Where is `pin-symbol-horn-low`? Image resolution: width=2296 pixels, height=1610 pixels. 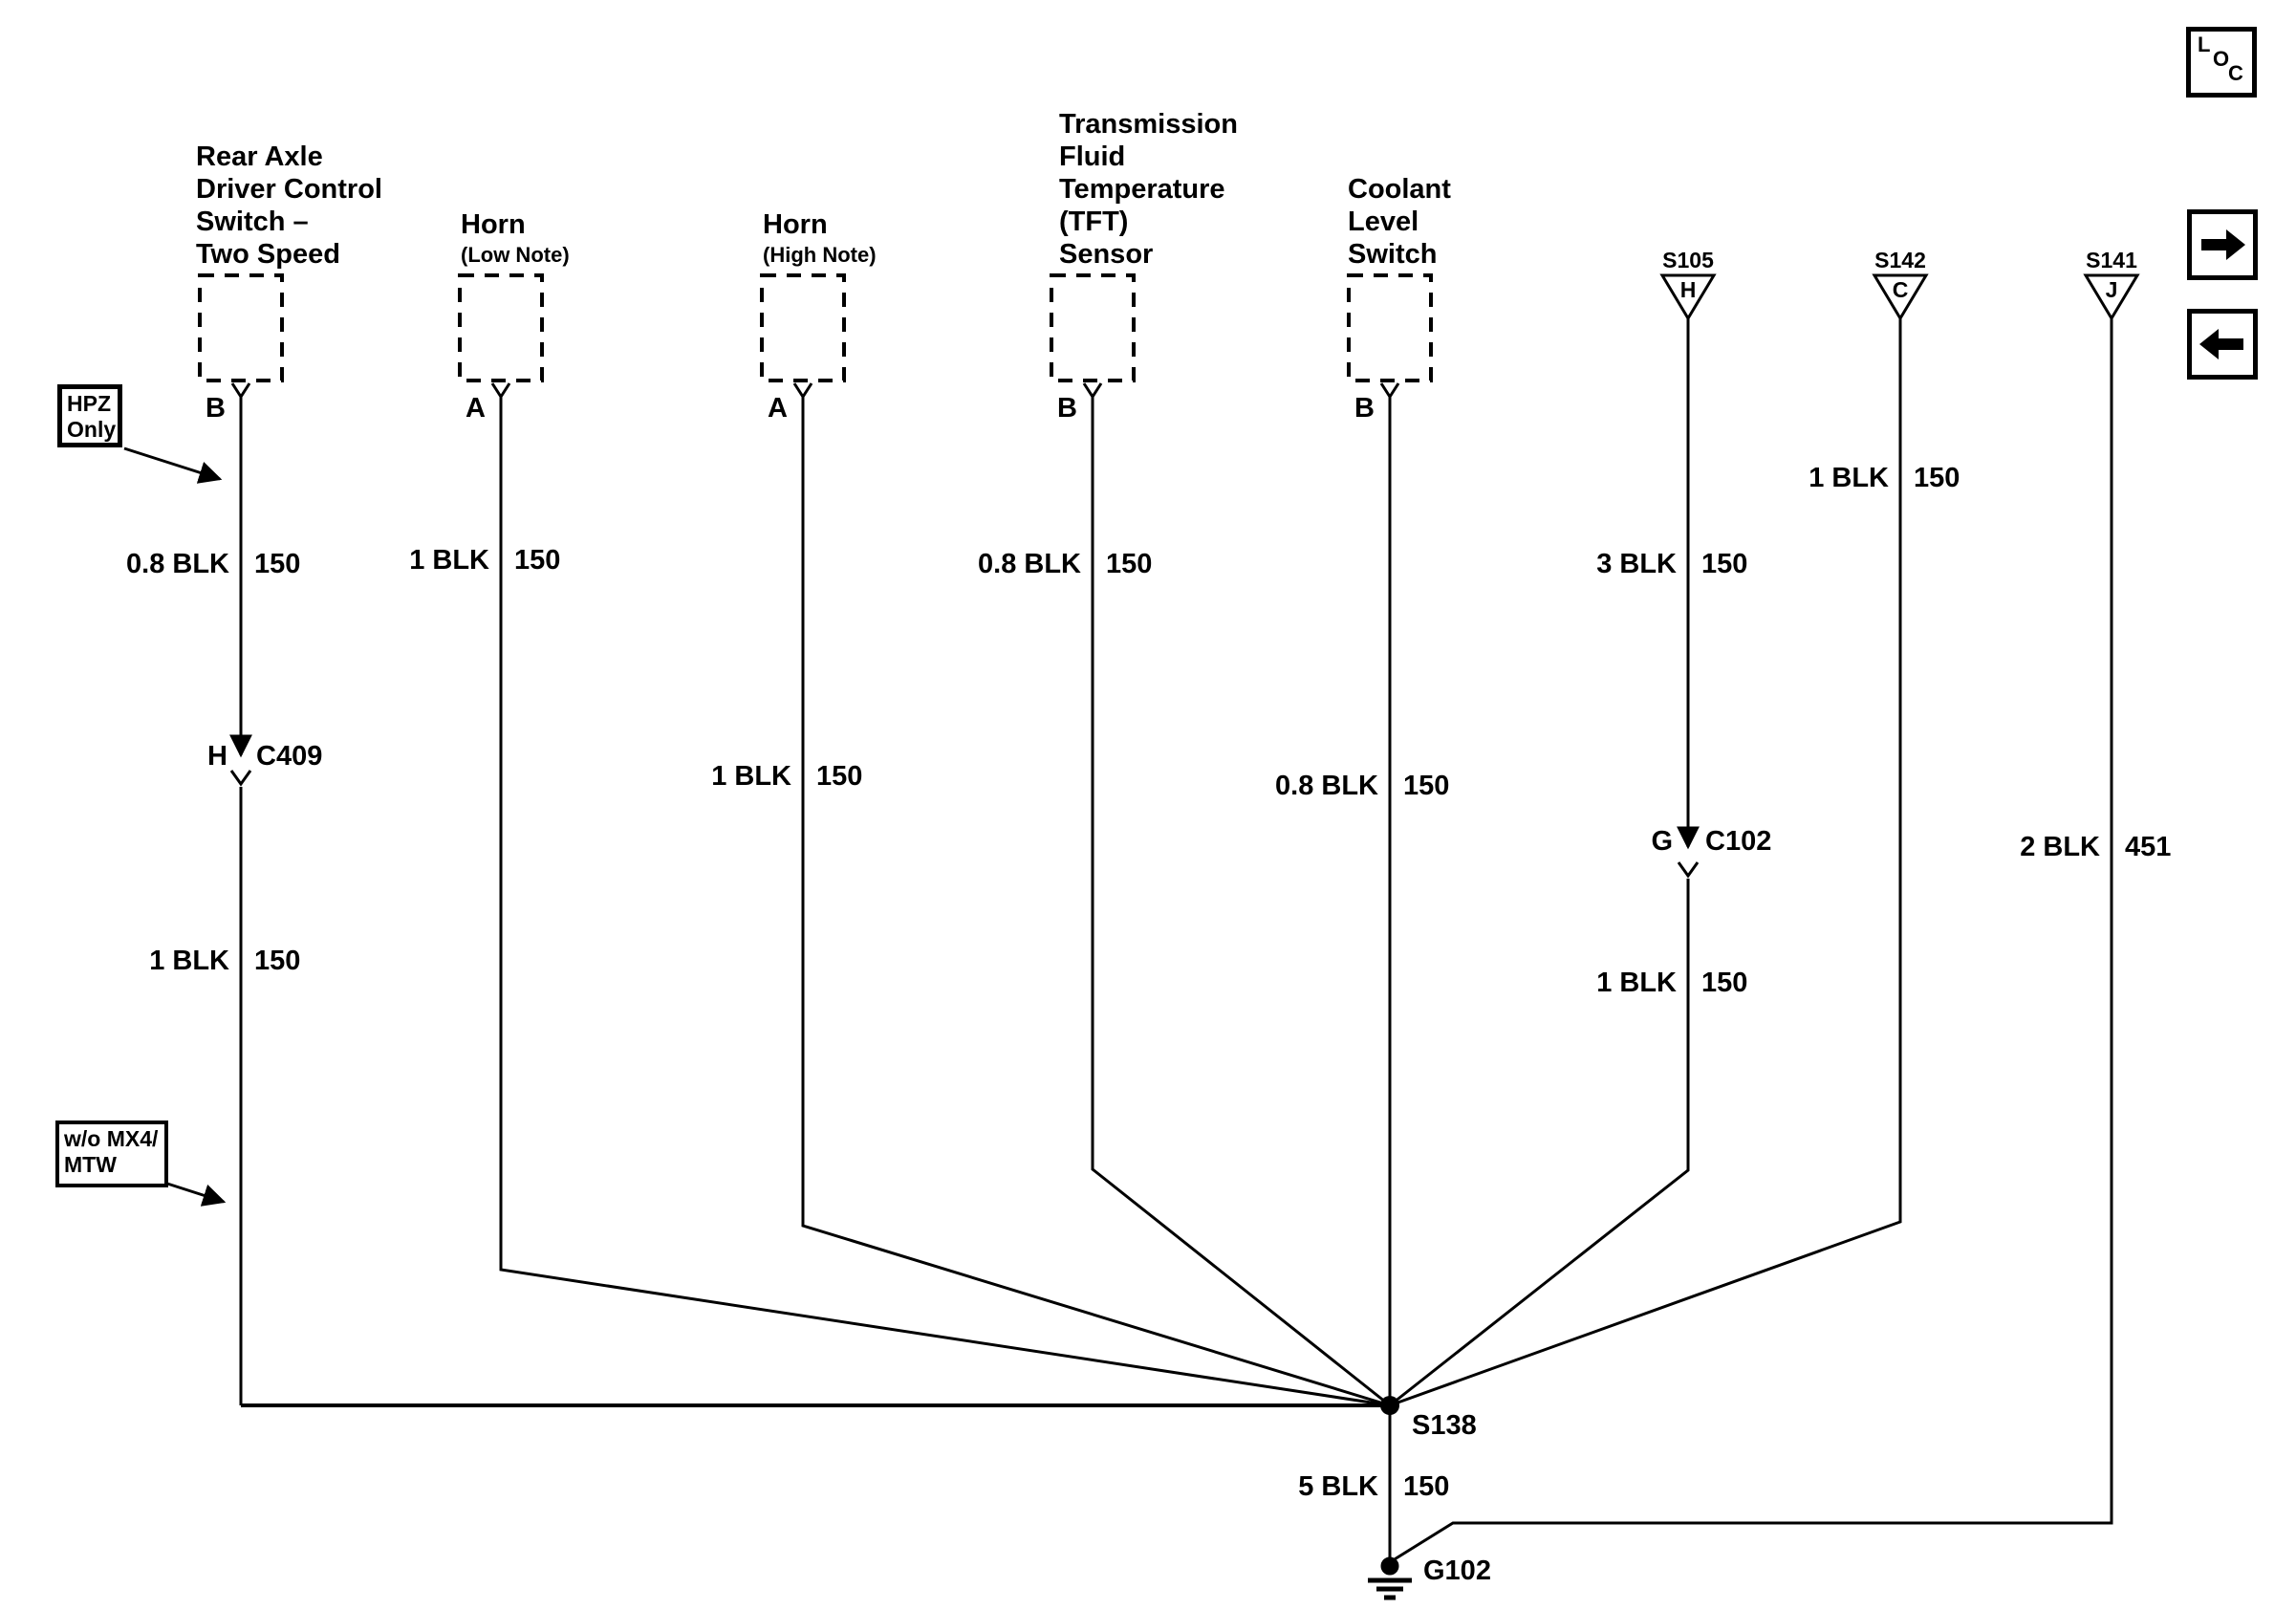 pin-symbol-horn-low is located at coordinates (500, 390).